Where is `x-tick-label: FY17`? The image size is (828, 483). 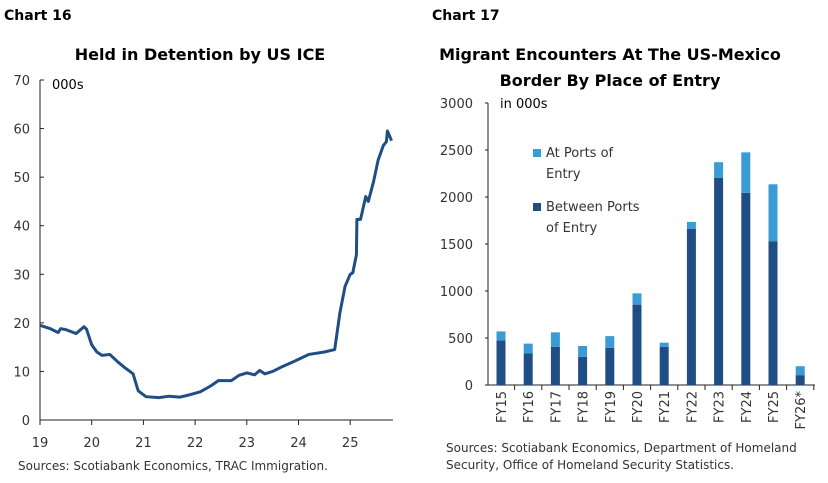 x-tick-label: FY17 is located at coordinates (556, 407).